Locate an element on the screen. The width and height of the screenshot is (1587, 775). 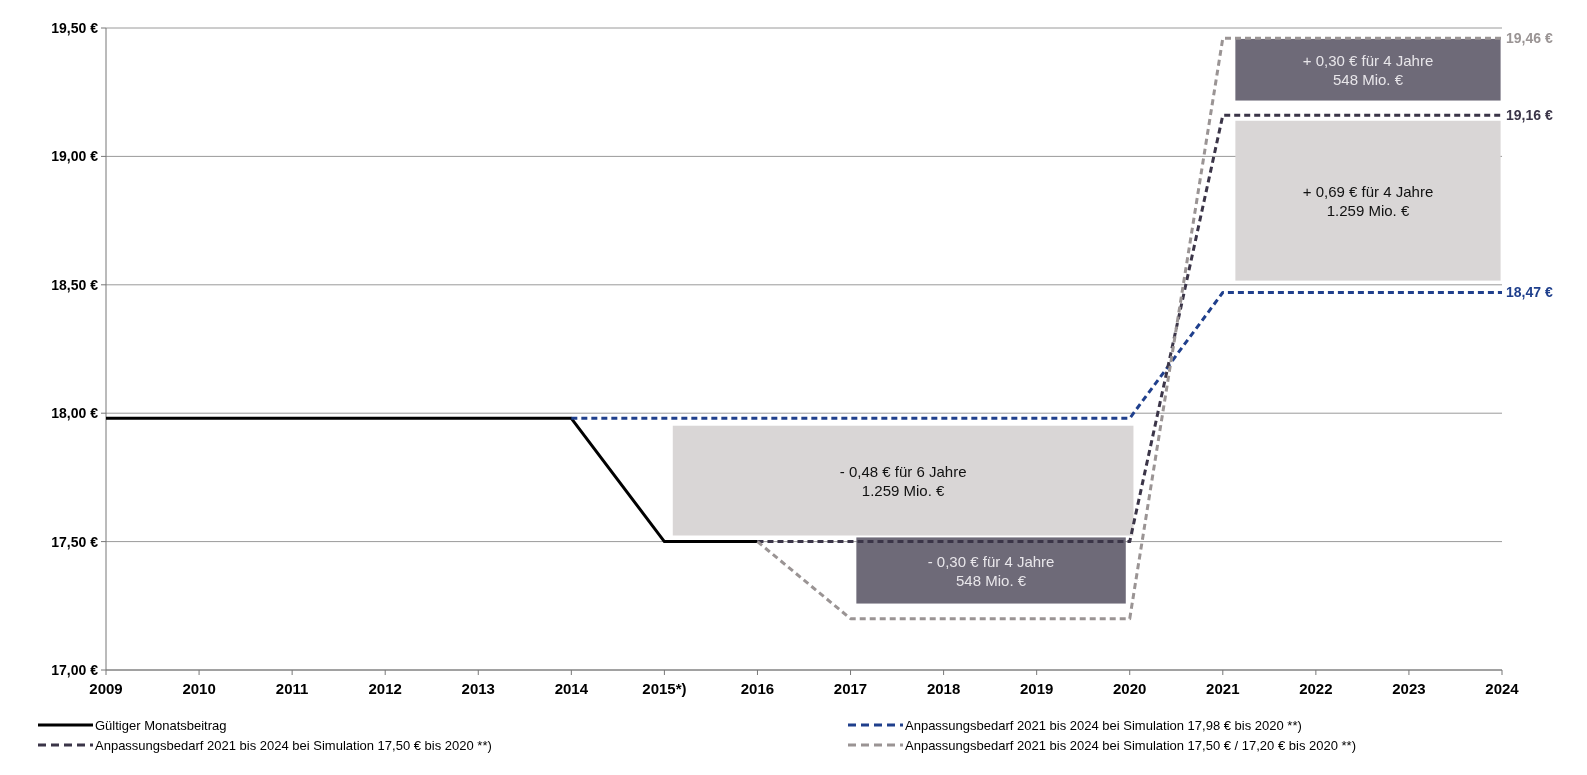
y-tick-label: 17,50 € is located at coordinates (75, 541).